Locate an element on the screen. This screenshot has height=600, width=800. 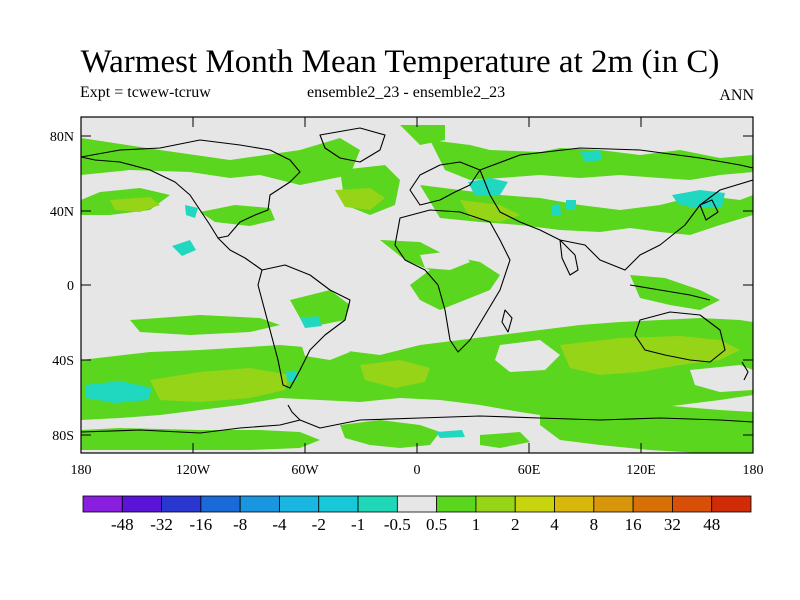
colorbar-label: 48 is located at coordinates (711, 524).